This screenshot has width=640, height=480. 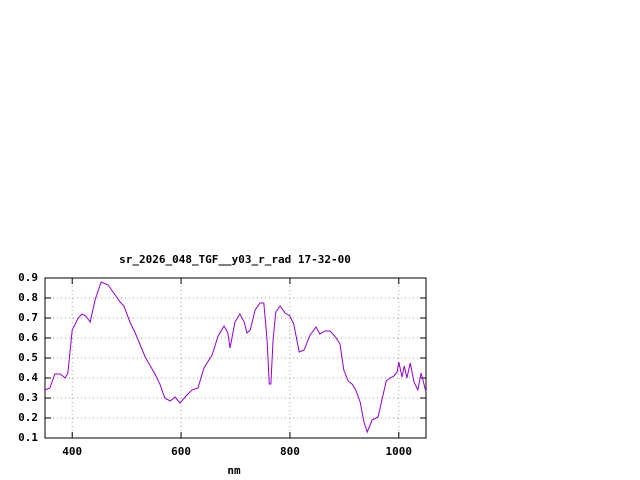 What do you see at coordinates (399, 451) in the screenshot?
I see `x-tick-label: 1000` at bounding box center [399, 451].